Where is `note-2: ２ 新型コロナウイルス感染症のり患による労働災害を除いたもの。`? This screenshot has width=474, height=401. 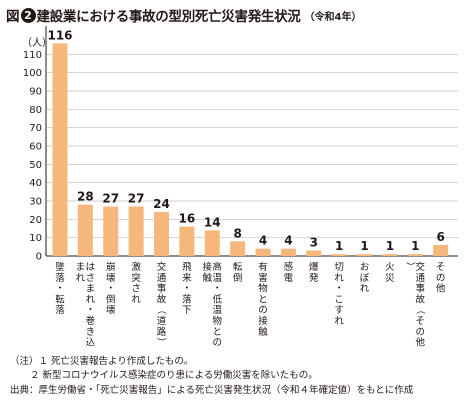 note-2: ２ 新型コロナウイルス感染症のり患による労働災害を除いたもの。 is located at coordinates (174, 375).